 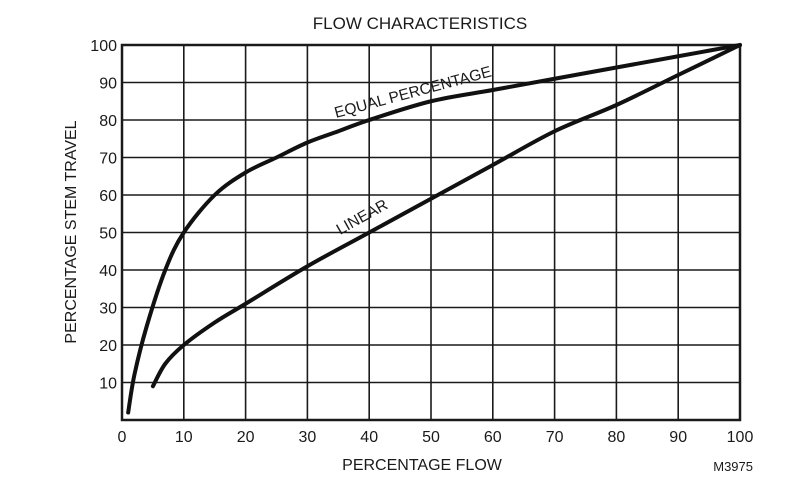 What do you see at coordinates (108, 84) in the screenshot?
I see `y-tick-label: 90` at bounding box center [108, 84].